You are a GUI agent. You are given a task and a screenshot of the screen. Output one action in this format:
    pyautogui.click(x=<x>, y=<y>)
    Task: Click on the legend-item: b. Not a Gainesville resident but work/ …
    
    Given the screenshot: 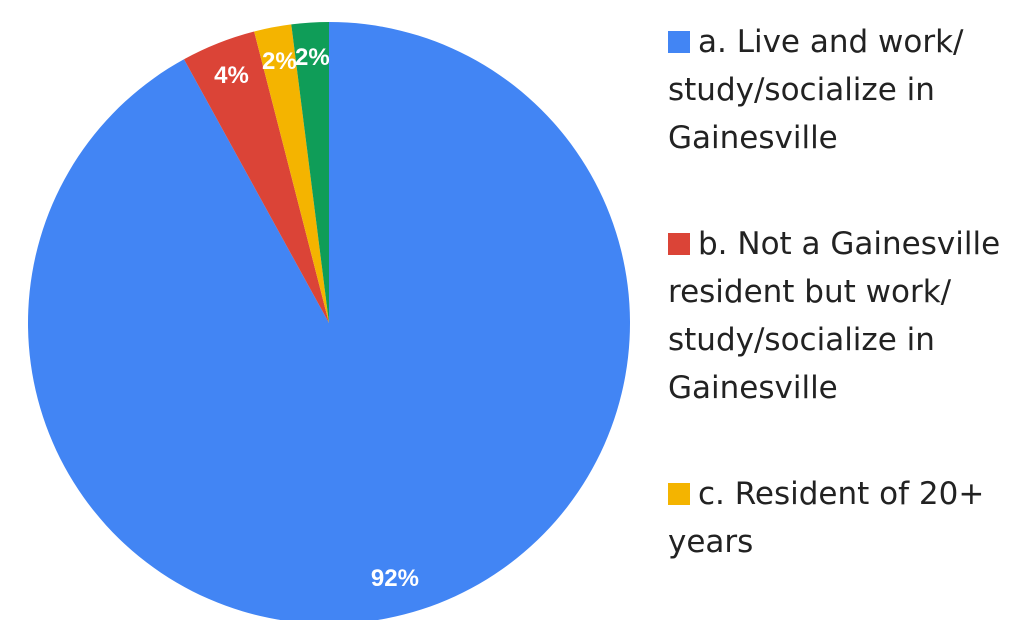 What is the action you would take?
    pyautogui.click(x=849, y=316)
    